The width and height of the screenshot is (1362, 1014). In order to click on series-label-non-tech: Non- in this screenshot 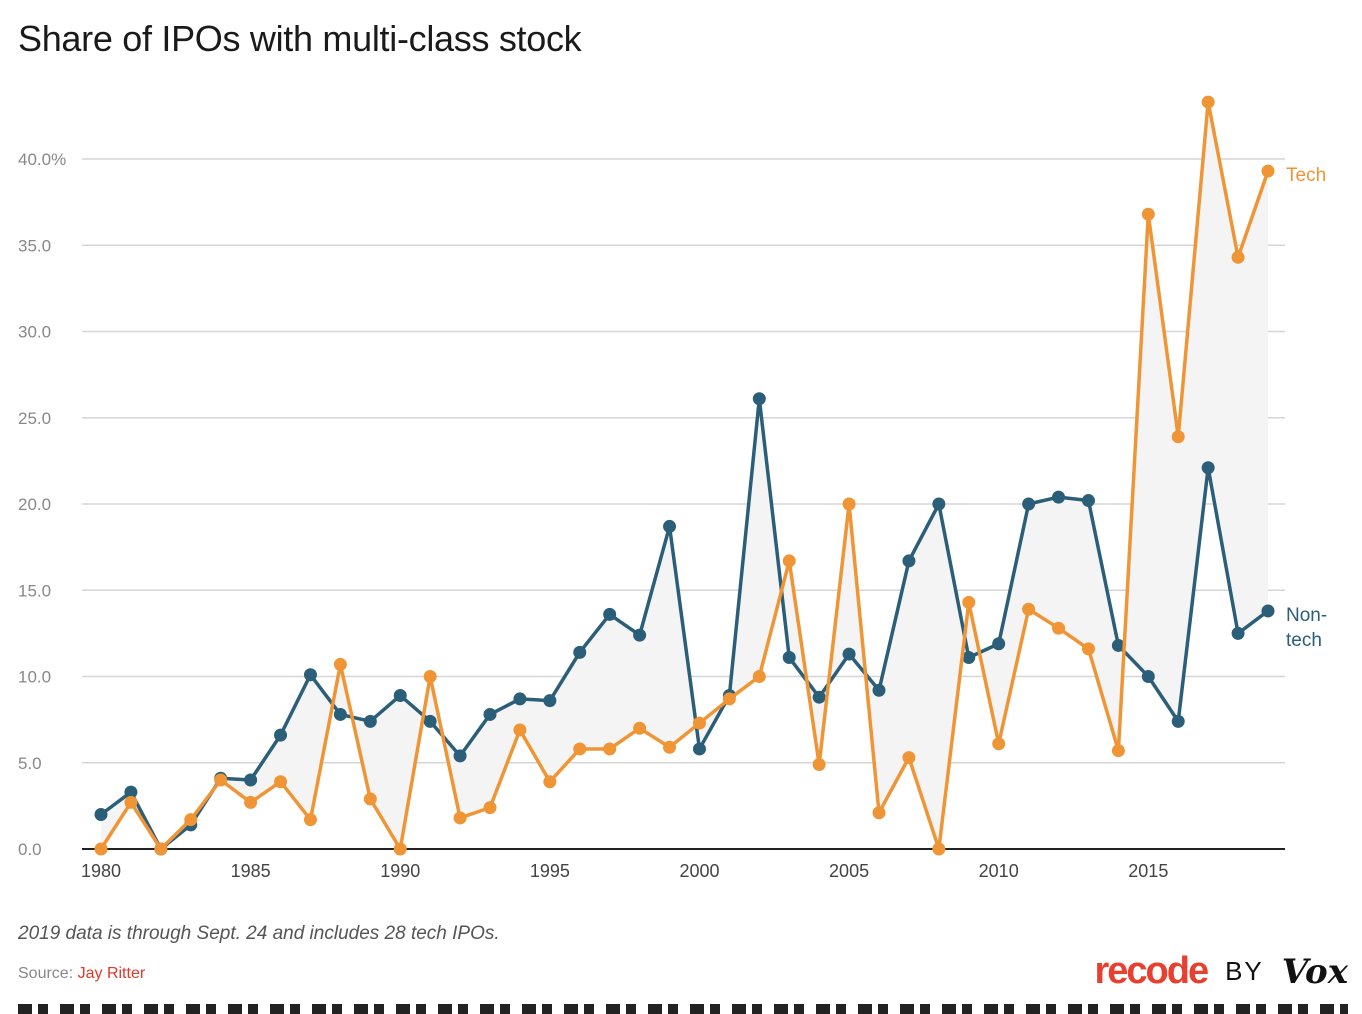, I will do `click(1306, 615)`.